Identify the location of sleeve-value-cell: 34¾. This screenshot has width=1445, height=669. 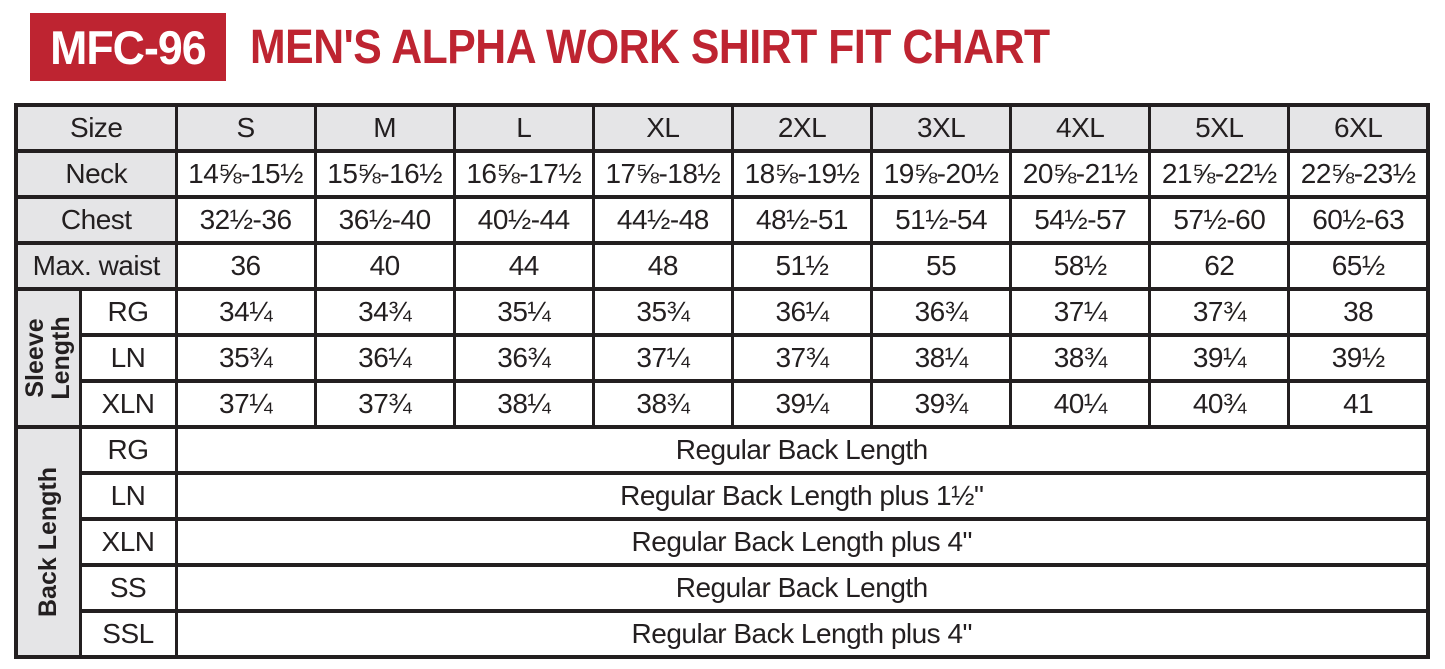
(384, 312).